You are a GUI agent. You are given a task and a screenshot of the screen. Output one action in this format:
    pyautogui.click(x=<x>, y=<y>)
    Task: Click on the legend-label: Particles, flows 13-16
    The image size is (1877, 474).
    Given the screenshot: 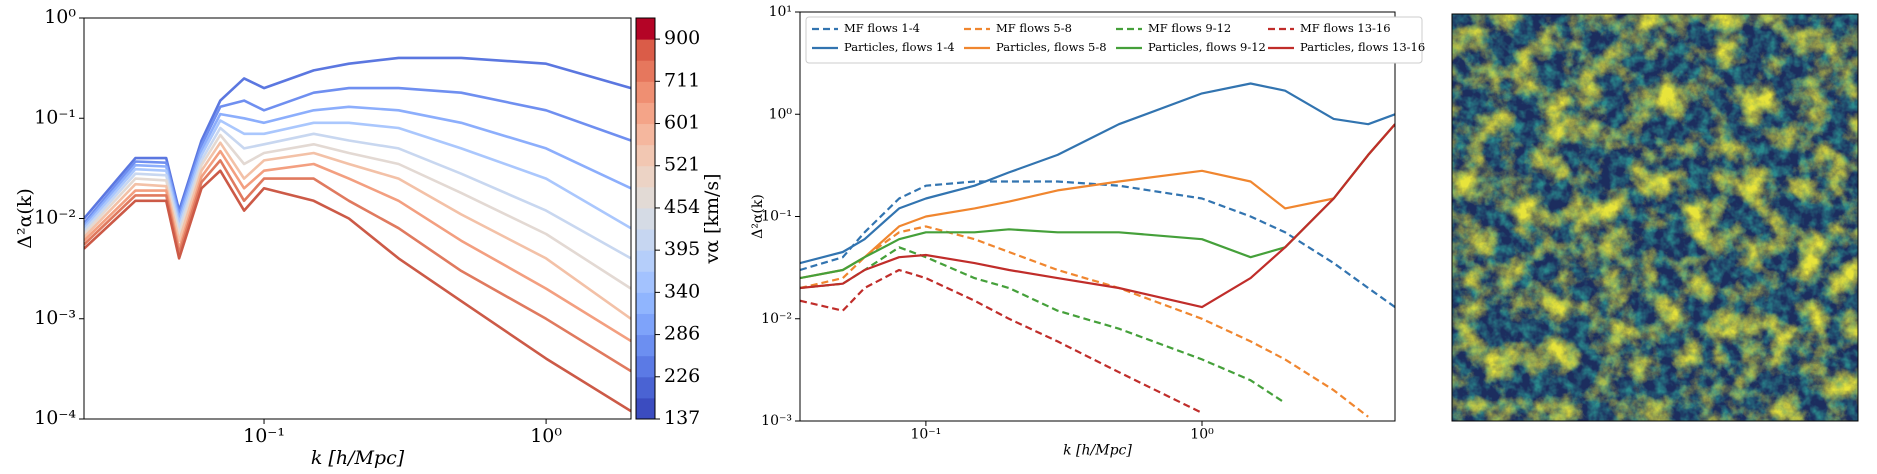 What is the action you would take?
    pyautogui.click(x=1362, y=47)
    